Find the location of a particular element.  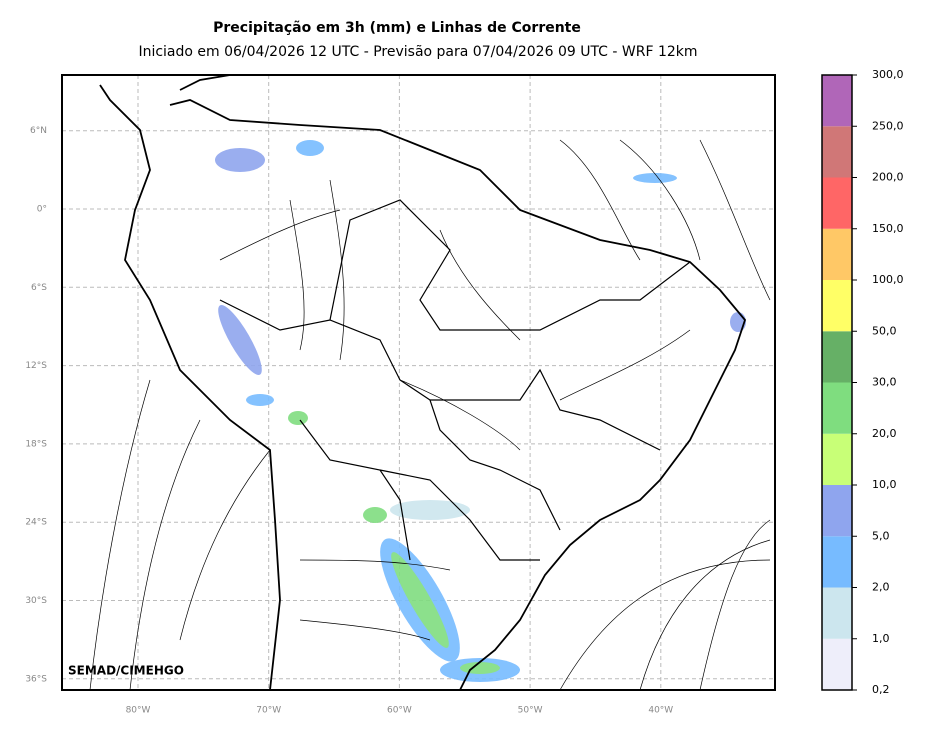

lat-label: 36°S is located at coordinates (36, 679).